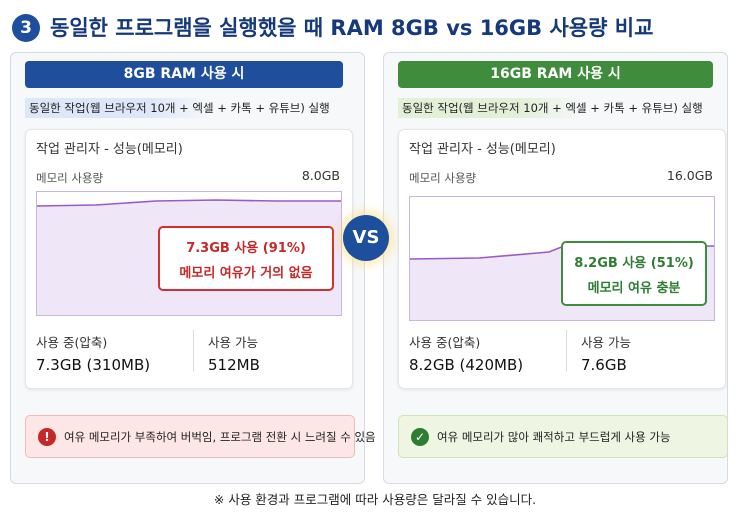  Describe the element at coordinates (555, 74) in the screenshot. I see `panel-title: 16GB RAM 사용 시` at that location.